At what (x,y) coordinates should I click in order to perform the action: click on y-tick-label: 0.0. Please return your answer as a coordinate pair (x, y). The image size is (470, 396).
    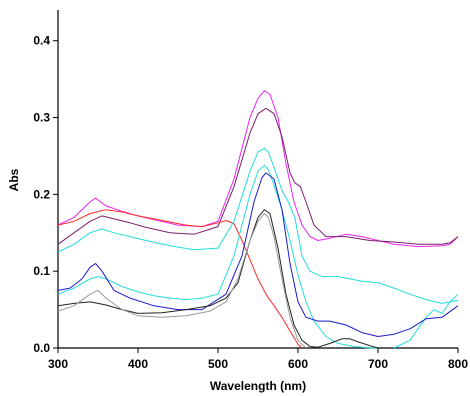
    Looking at the image, I should click on (41, 348).